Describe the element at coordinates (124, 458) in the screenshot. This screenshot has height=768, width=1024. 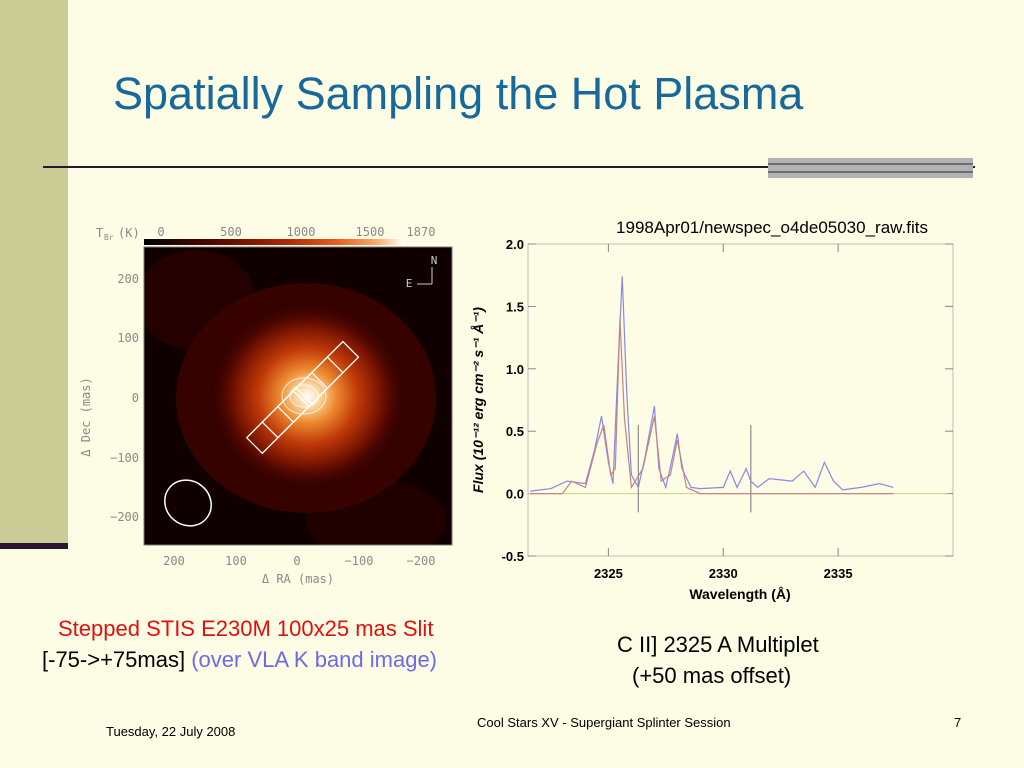
I see `y-tick-label: −100` at that location.